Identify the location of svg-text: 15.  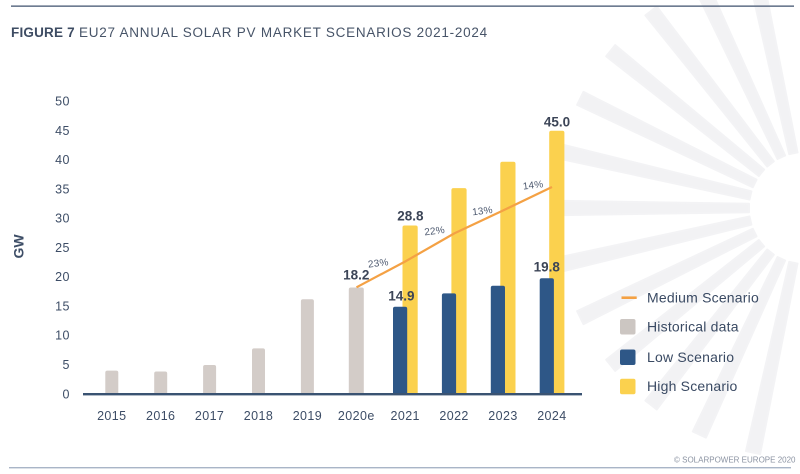
(62, 307).